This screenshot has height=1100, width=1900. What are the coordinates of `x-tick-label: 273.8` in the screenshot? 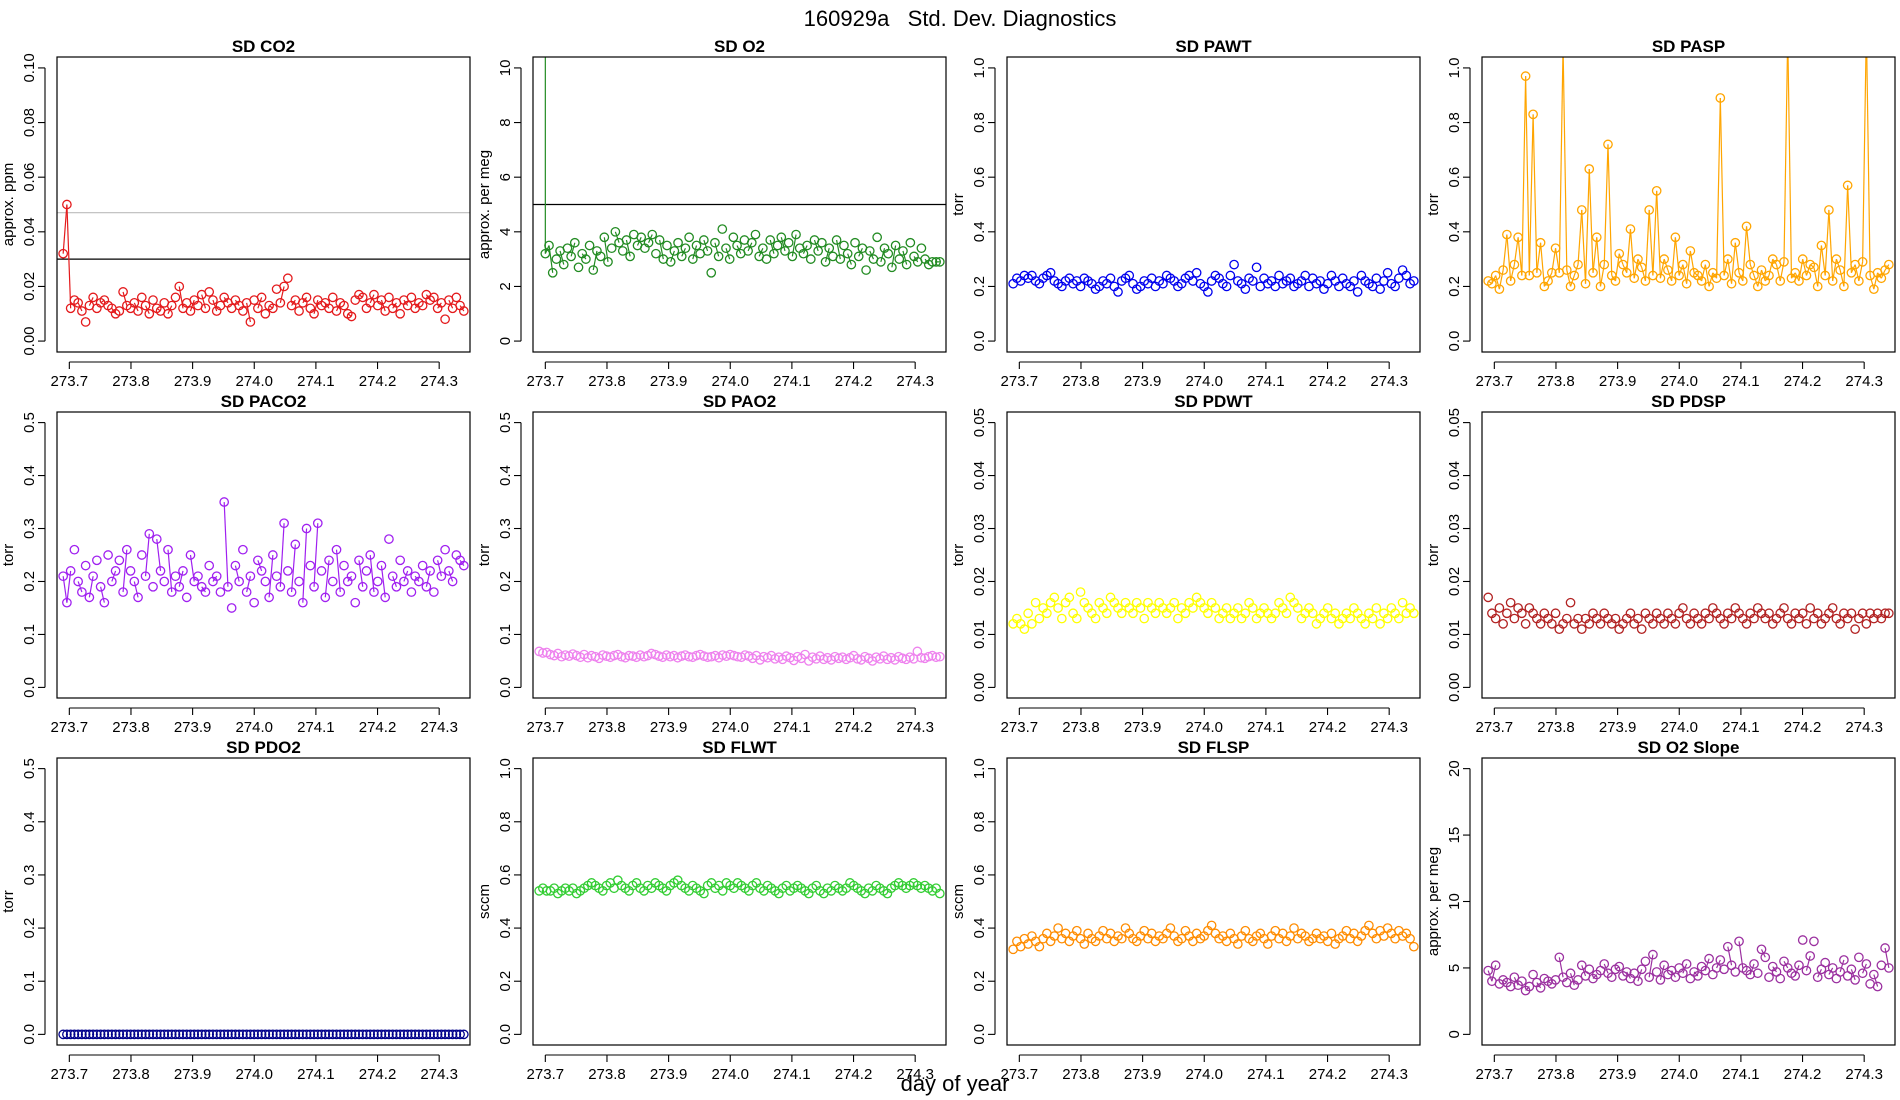 It's located at (131, 727).